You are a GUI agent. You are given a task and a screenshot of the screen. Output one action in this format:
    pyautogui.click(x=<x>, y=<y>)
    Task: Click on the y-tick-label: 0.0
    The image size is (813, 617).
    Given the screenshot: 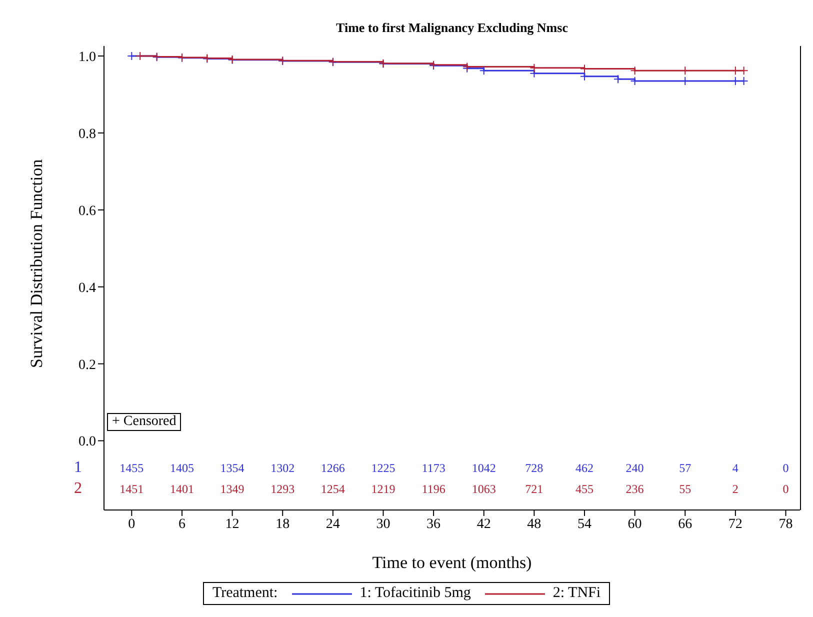 What is the action you would take?
    pyautogui.click(x=87, y=442)
    